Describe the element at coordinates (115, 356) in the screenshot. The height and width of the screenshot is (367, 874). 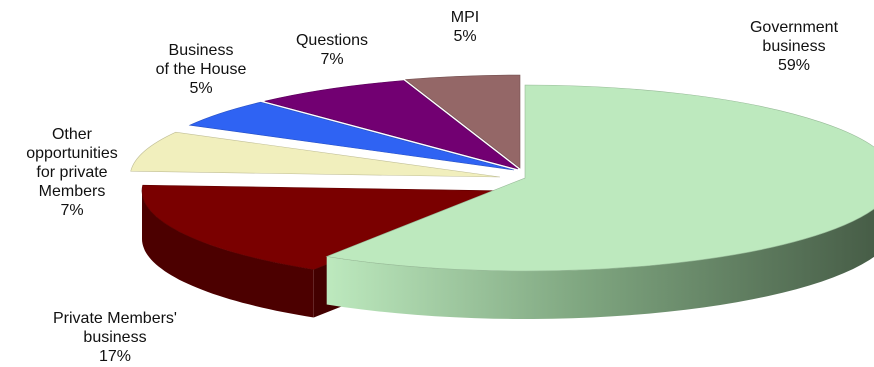
I see `slice-percent-1: 17%` at that location.